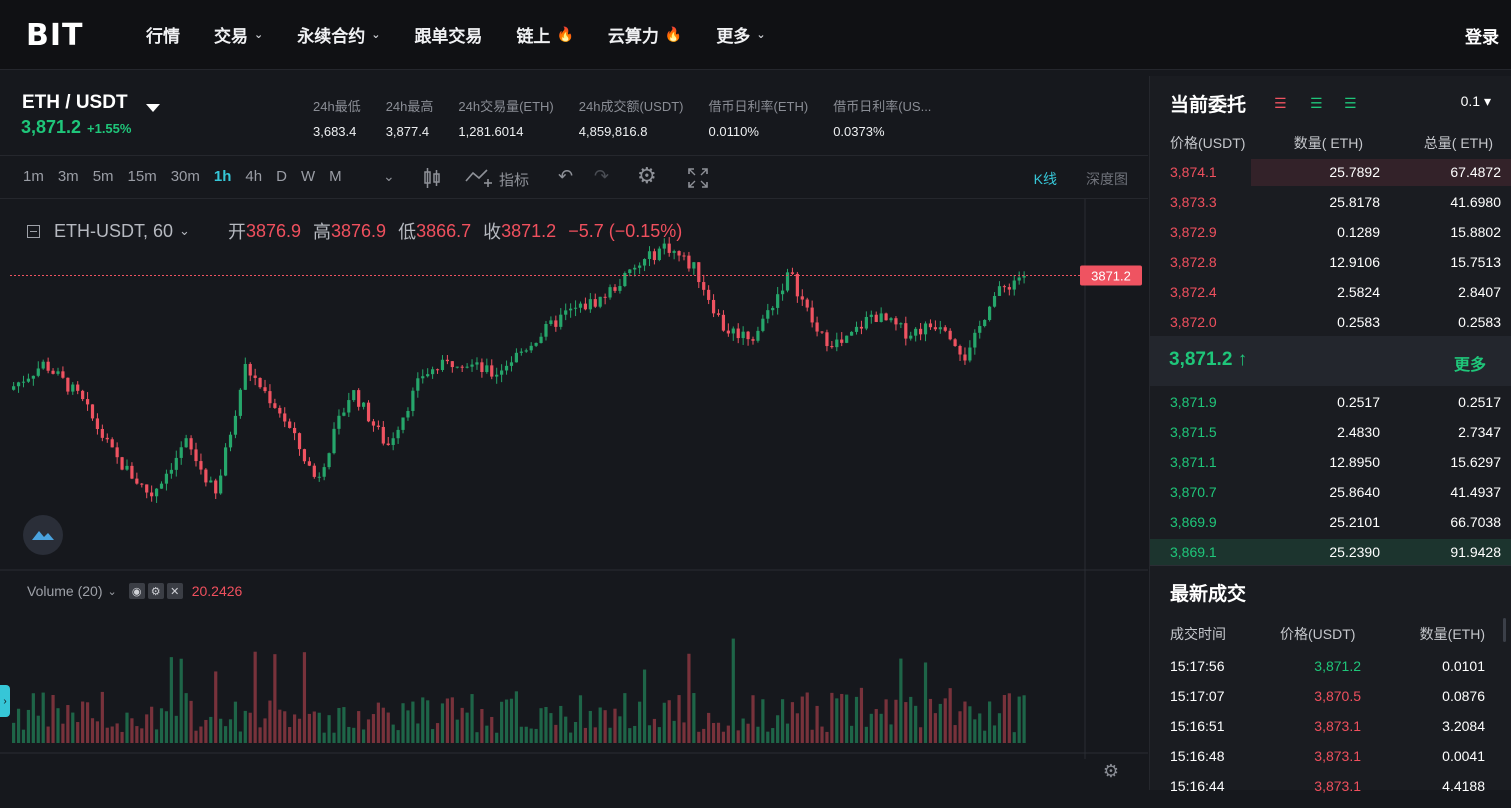  What do you see at coordinates (1350, 103) in the screenshot?
I see `both-sides-icon: ☰` at bounding box center [1350, 103].